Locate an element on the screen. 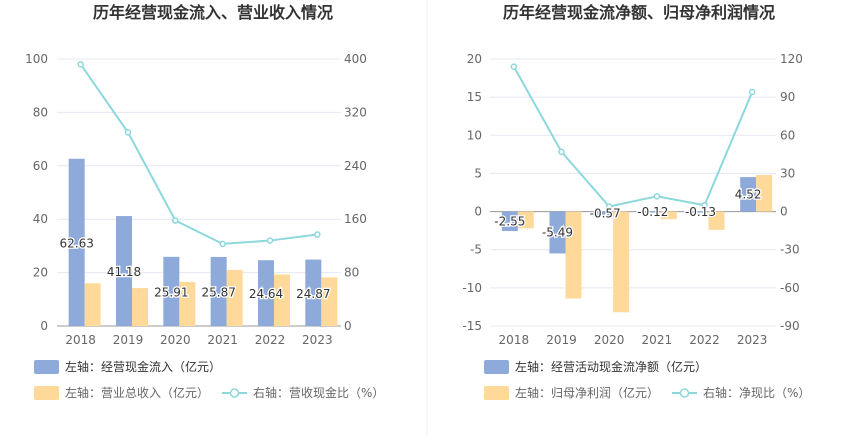 The image size is (850, 436). right-axis-tick-label: 320 is located at coordinates (355, 112).